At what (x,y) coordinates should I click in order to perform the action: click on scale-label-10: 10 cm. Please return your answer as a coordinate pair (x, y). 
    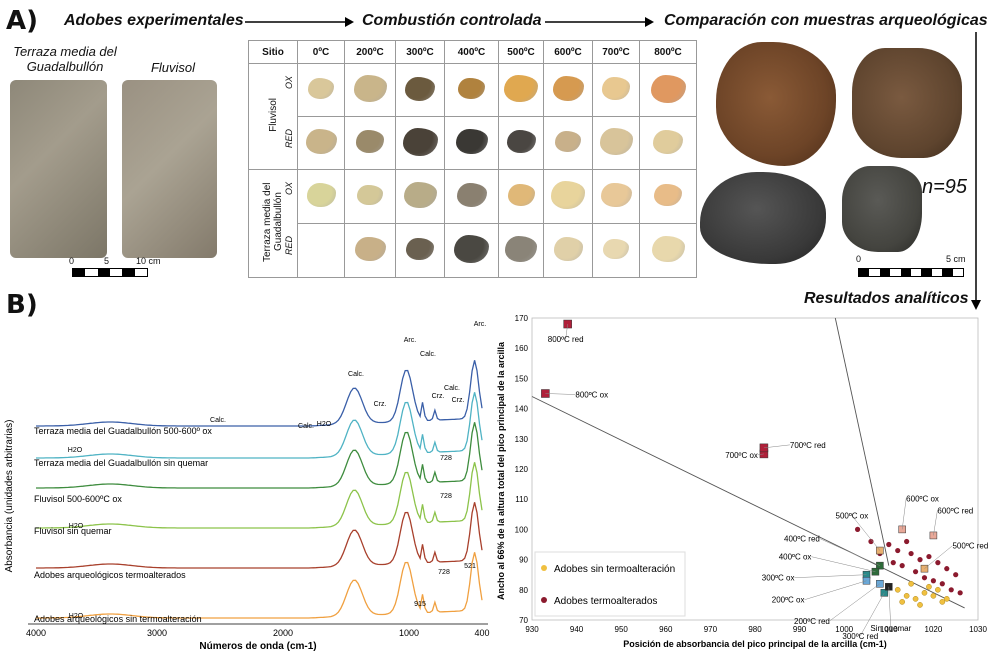
    Looking at the image, I should click on (148, 261).